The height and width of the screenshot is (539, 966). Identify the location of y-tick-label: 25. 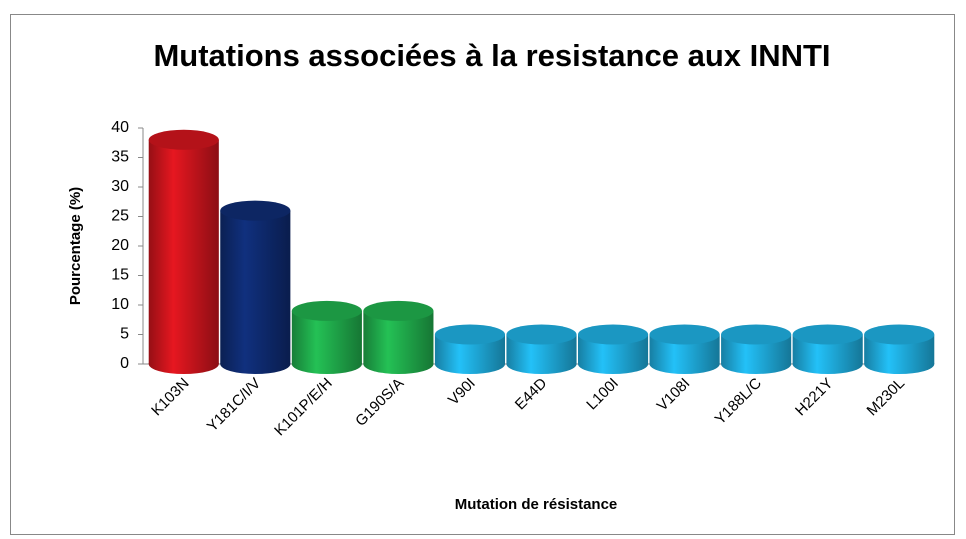
(120, 216).